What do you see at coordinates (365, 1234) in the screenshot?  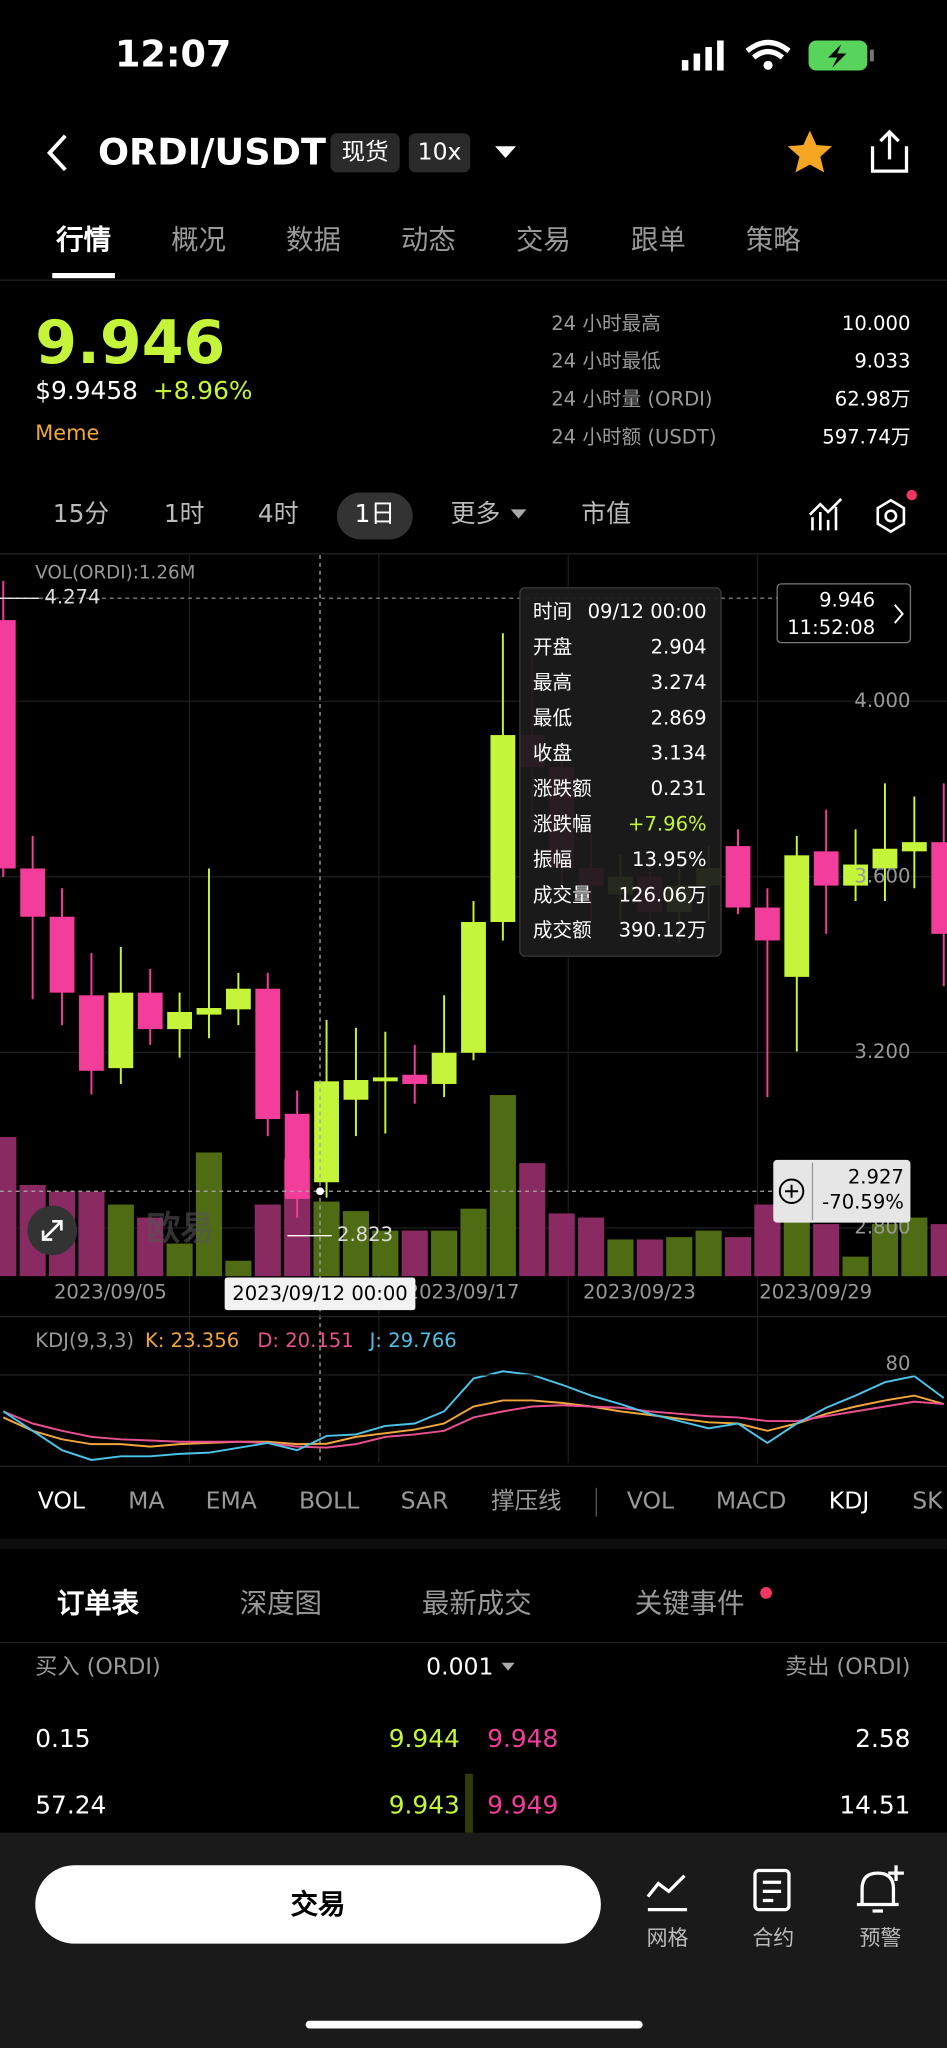 I see `low-marker: 2.823` at bounding box center [365, 1234].